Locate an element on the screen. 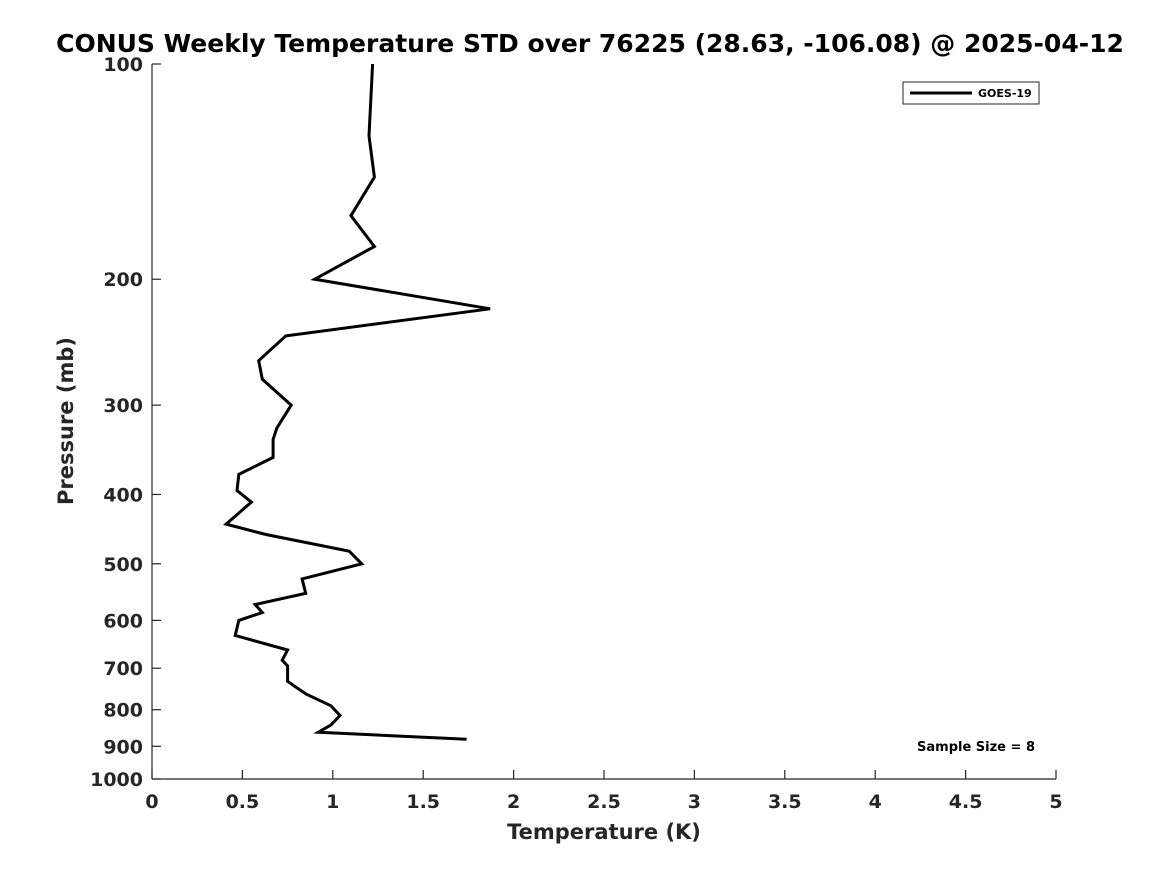  x-axis-label: Temperature (K) is located at coordinates (604, 832).